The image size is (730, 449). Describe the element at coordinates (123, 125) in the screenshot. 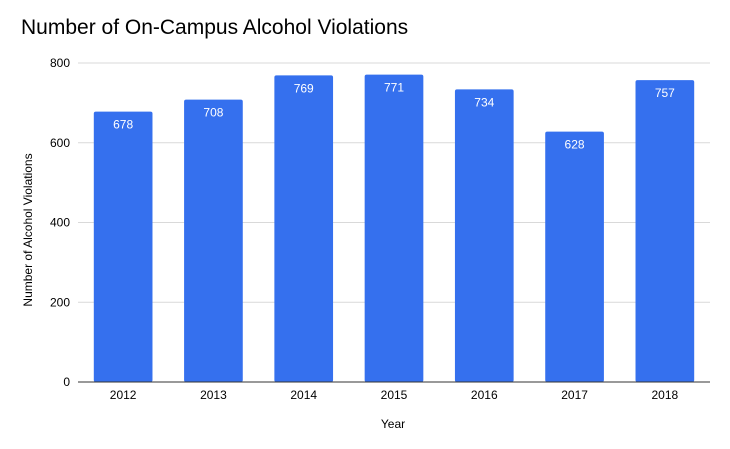

I see `data-label: 678` at that location.